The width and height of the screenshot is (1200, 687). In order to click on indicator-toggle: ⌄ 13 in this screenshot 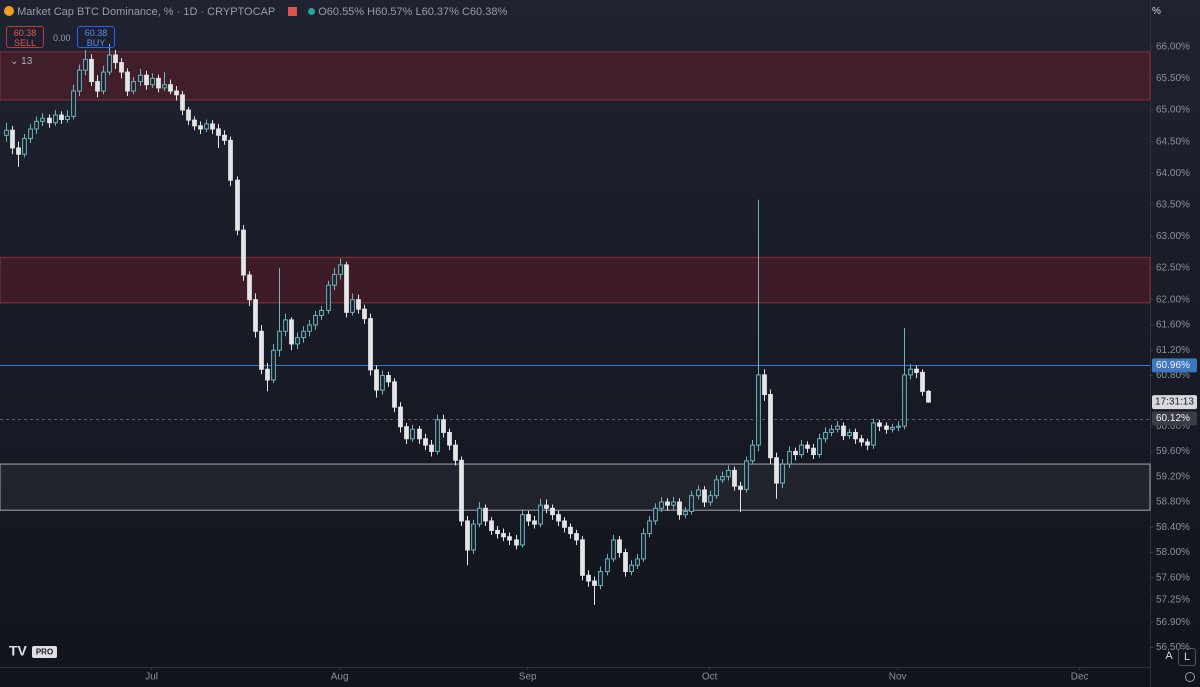, I will do `click(21, 61)`.